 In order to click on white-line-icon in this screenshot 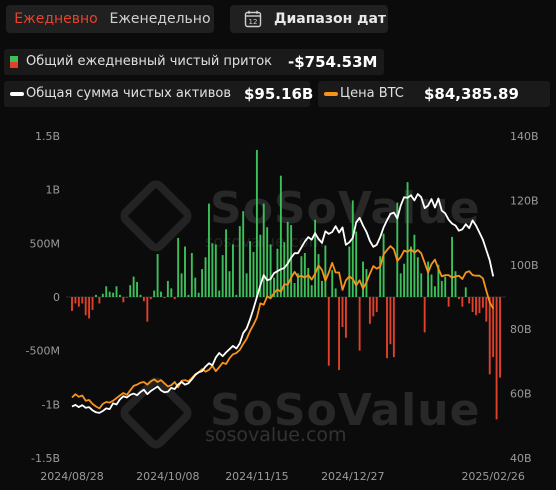, I will do `click(17, 94)`.